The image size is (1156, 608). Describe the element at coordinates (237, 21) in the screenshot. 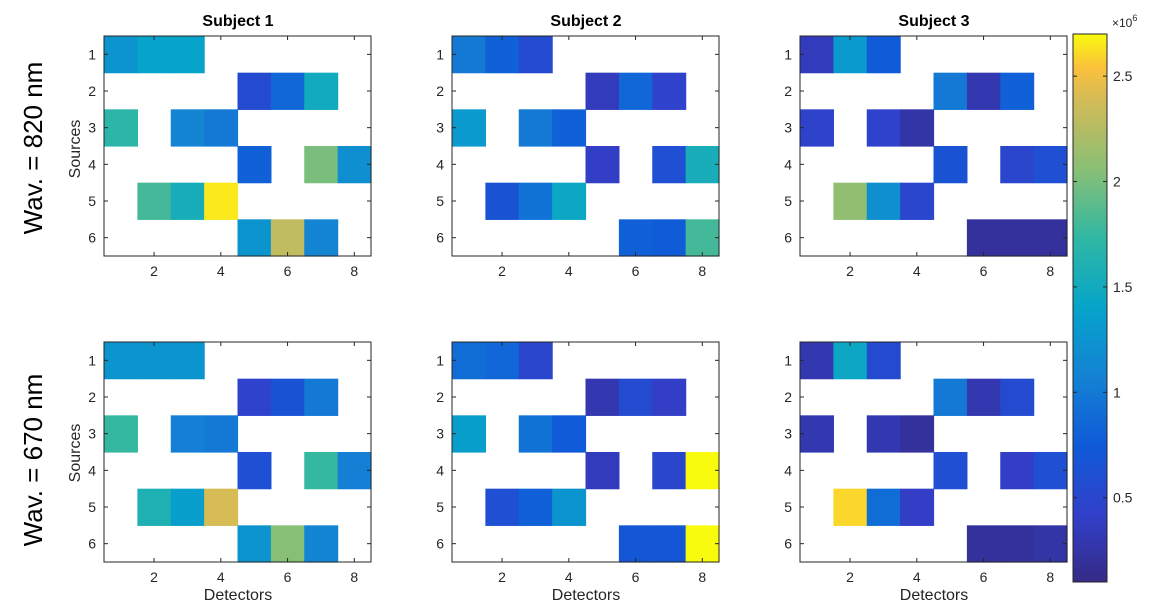

I see `column-title-subject-1: Subject 1` at that location.